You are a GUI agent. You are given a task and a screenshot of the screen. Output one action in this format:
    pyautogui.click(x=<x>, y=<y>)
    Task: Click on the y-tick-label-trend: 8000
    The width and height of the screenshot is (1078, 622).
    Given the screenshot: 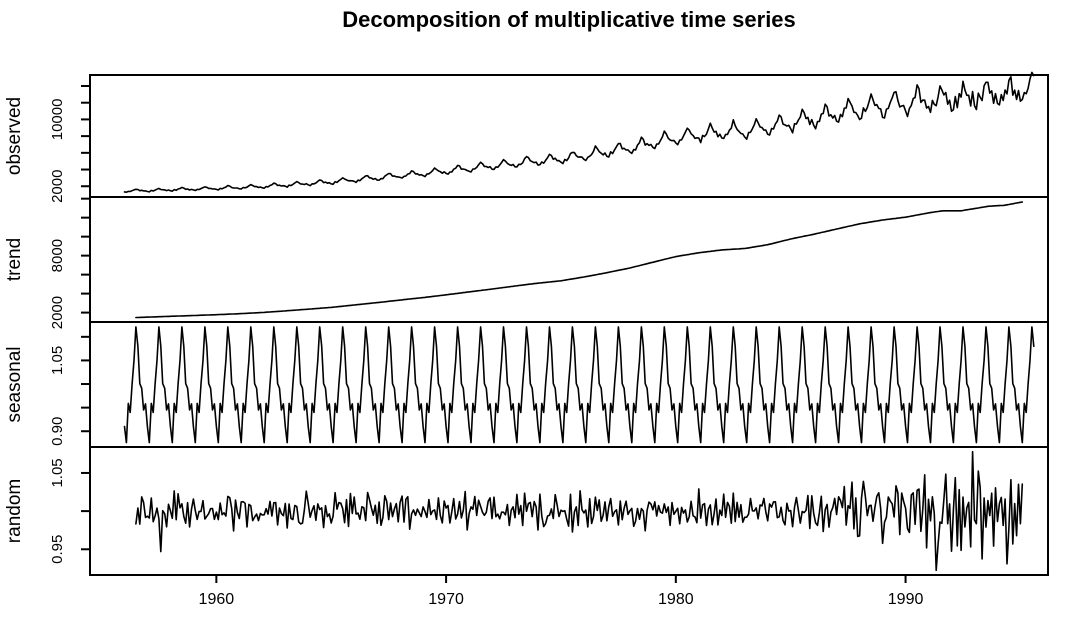 What is the action you would take?
    pyautogui.click(x=57, y=255)
    